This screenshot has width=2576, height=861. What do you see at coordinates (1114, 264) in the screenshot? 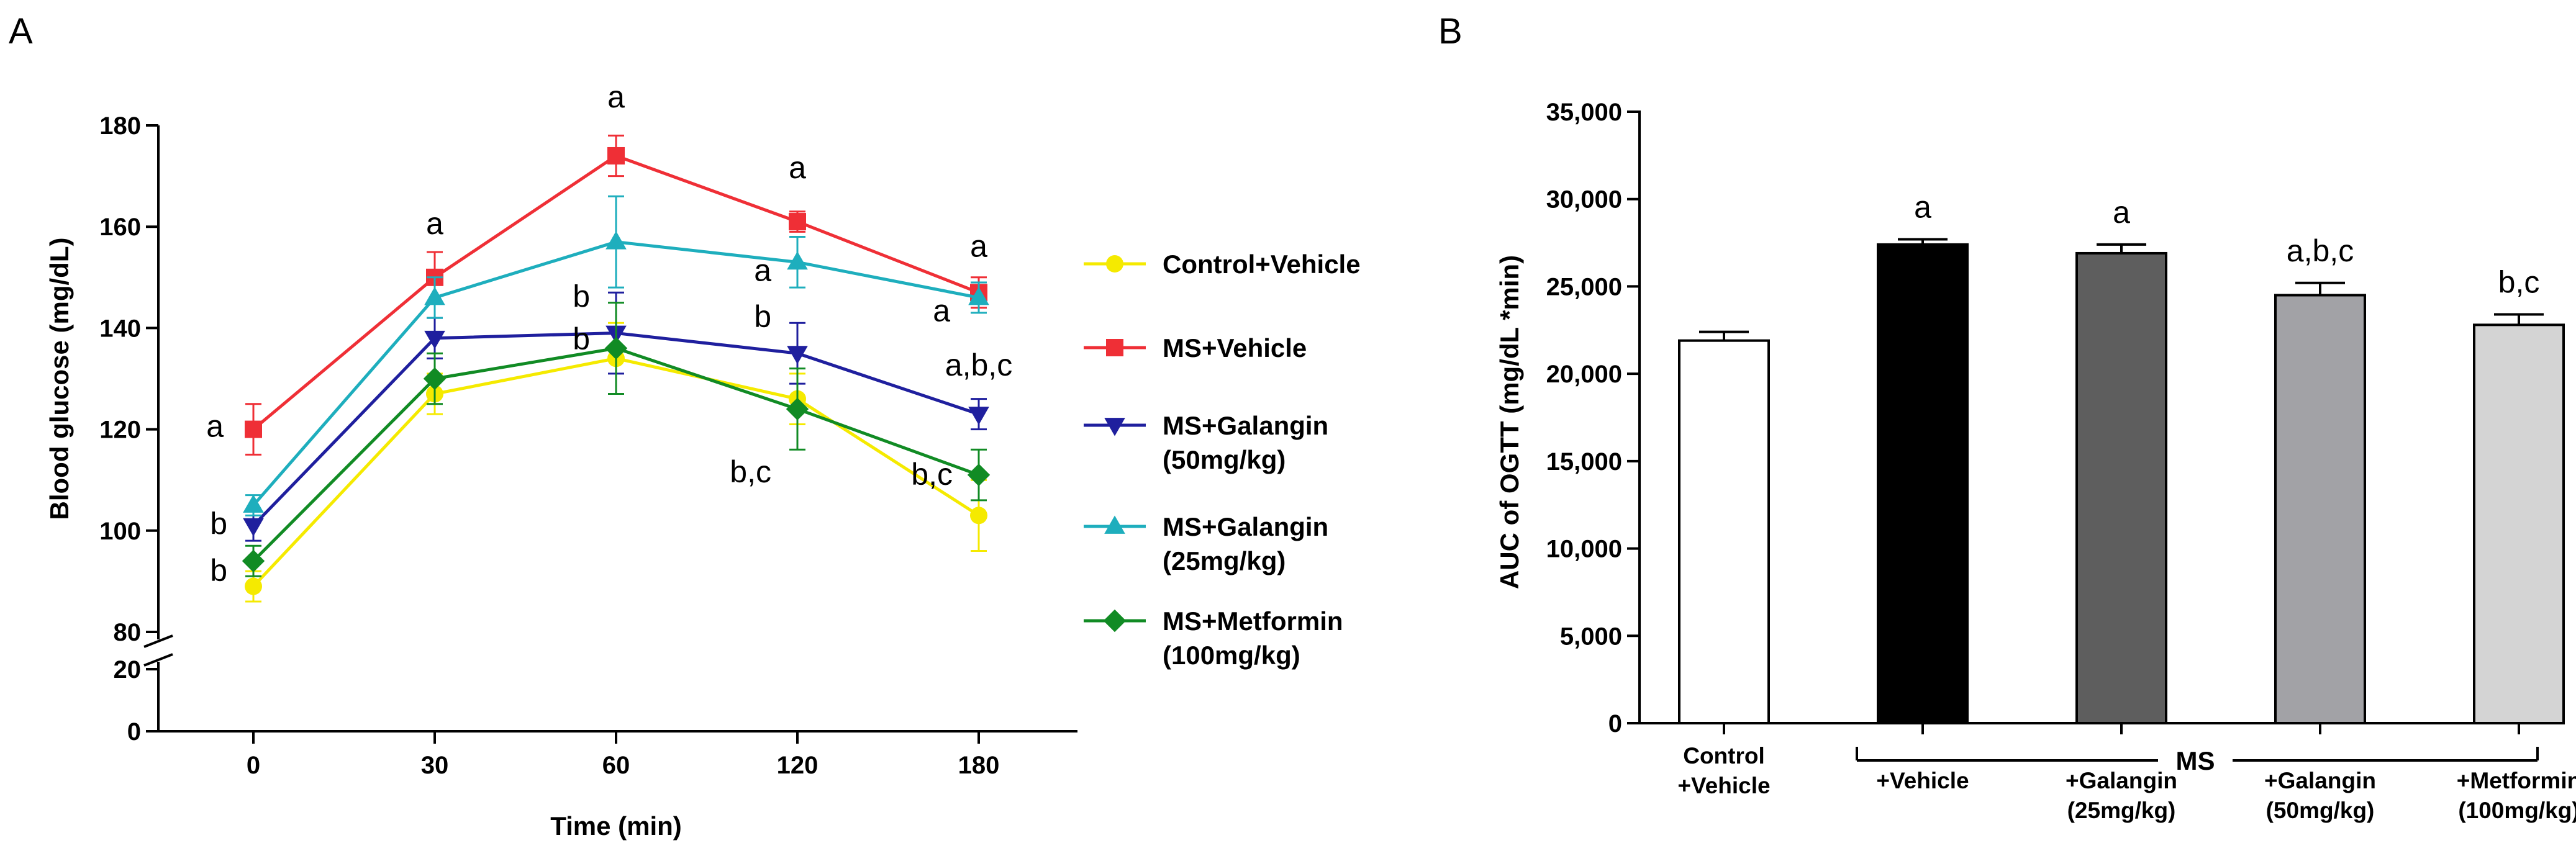
I see `legend-marker-control` at bounding box center [1114, 264].